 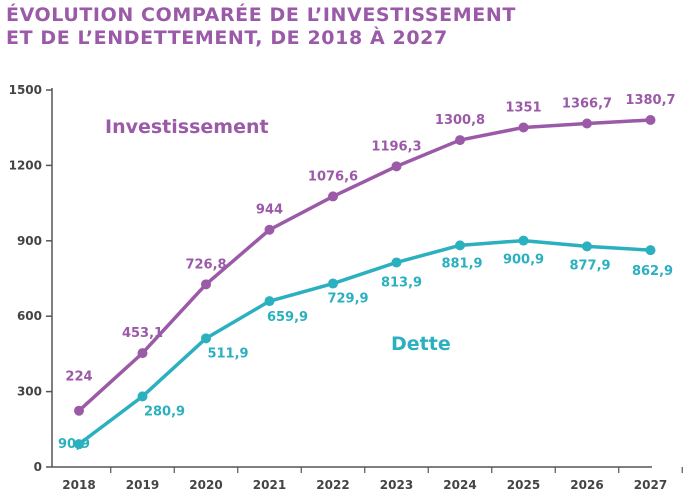 What do you see at coordinates (227, 353) in the screenshot?
I see `data-label: 511,9` at bounding box center [227, 353].